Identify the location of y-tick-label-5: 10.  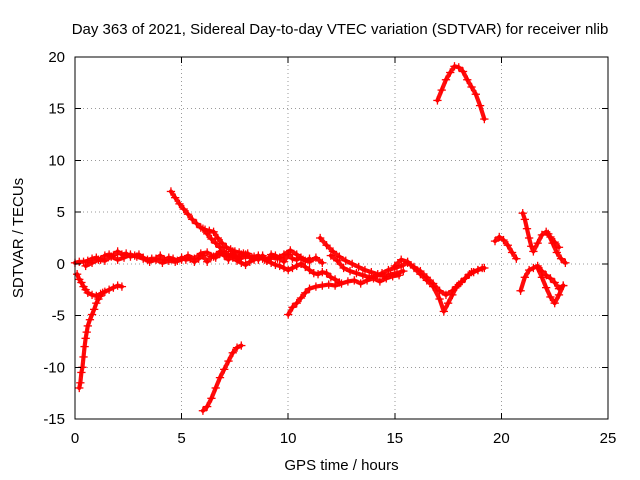
(56, 160).